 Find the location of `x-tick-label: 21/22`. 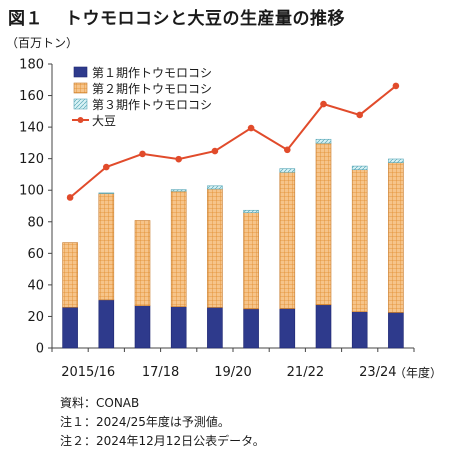

x-tick-label: 21/22 is located at coordinates (305, 372).